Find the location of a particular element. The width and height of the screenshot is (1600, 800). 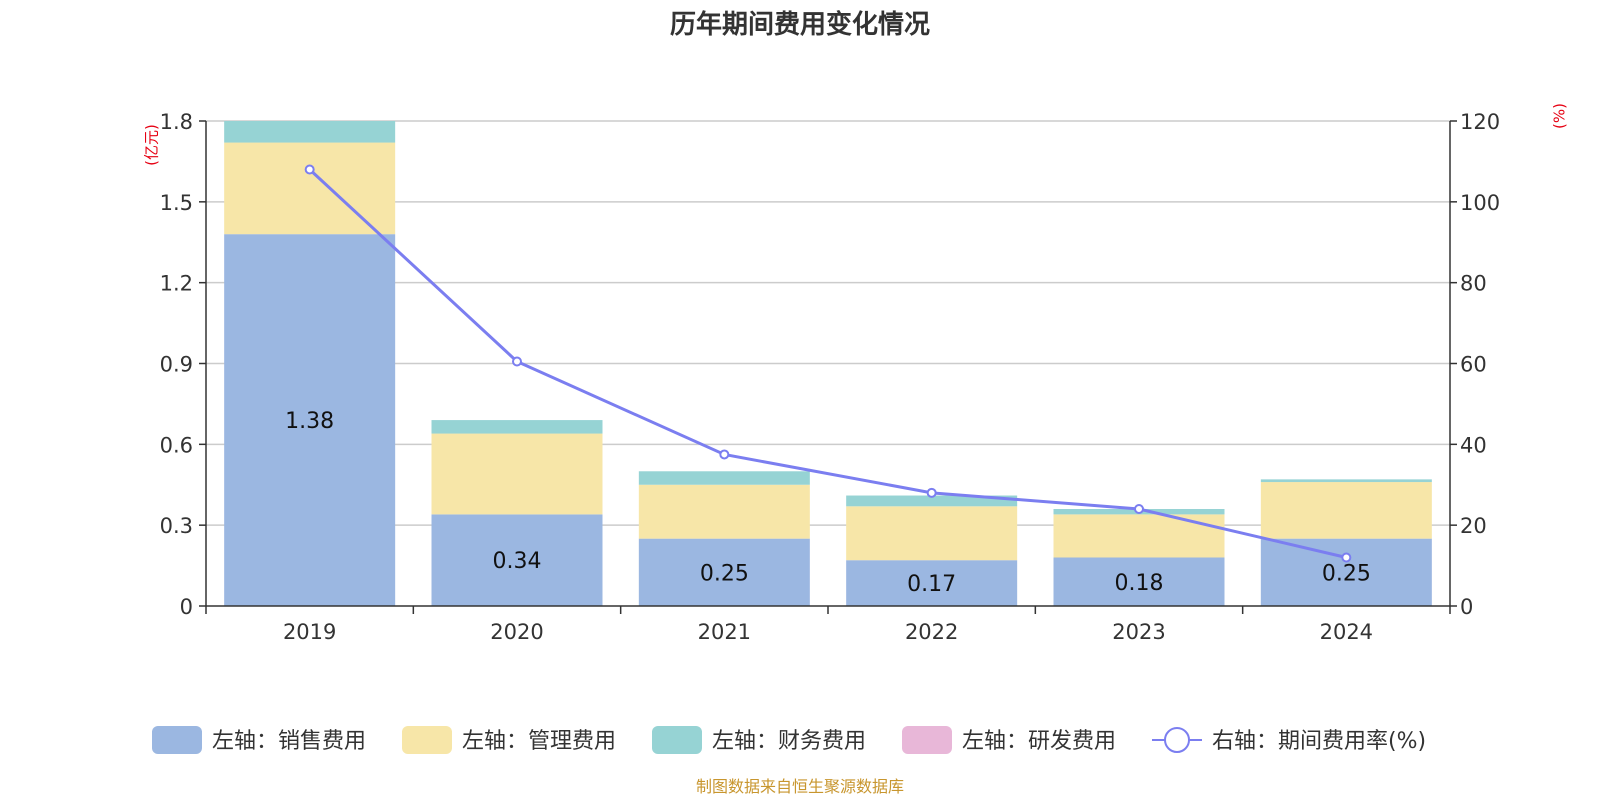

right-axis-tick-label: 20 is located at coordinates (1473, 526).